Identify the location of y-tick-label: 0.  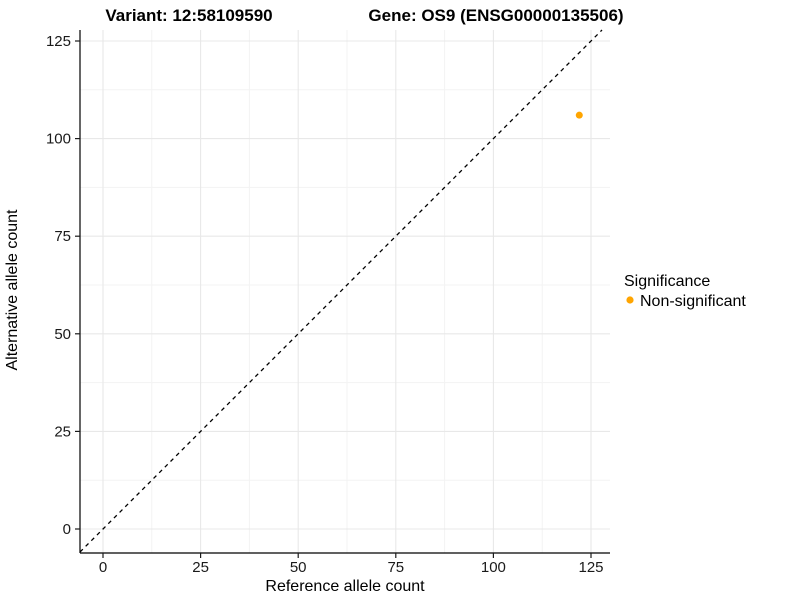
(67, 529).